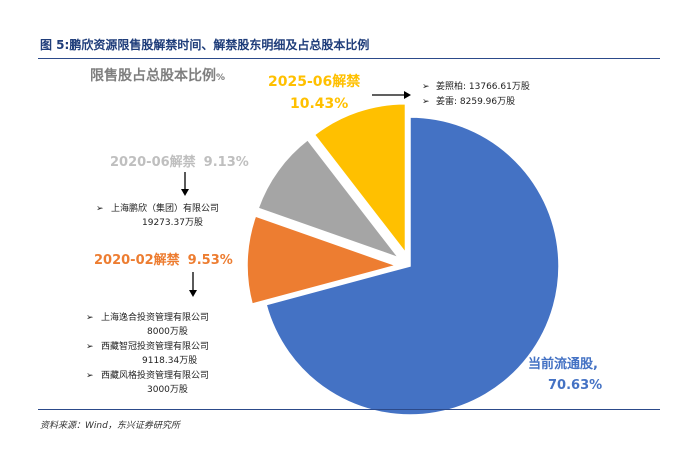 This screenshot has width=683, height=450. I want to click on source-note: 资料来源：Wind，东兴证券研究所, so click(110, 426).